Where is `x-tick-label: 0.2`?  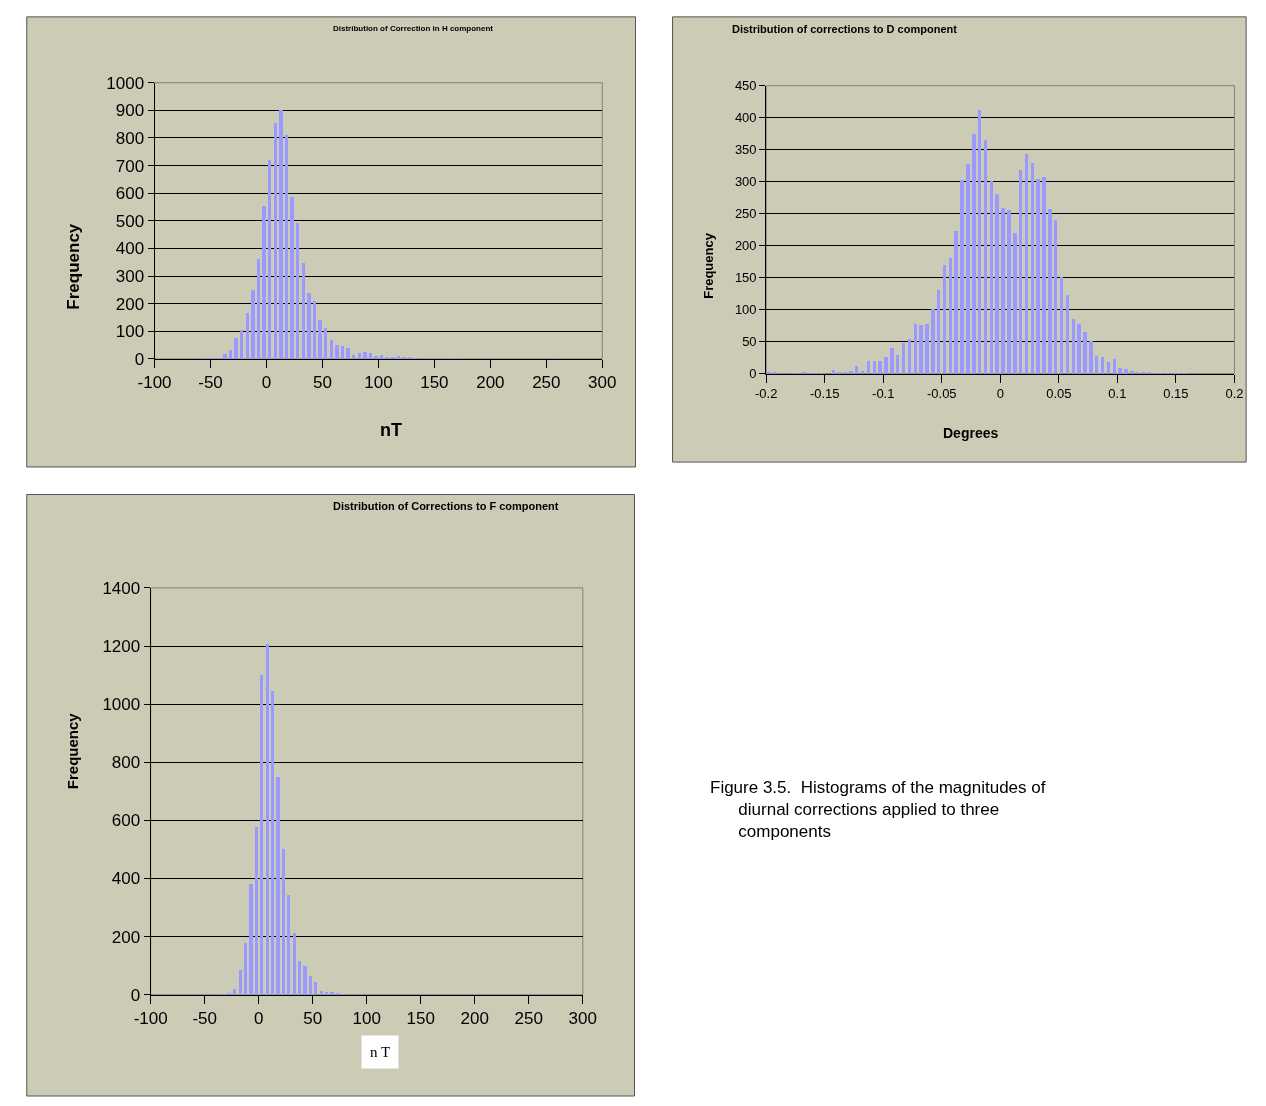
x-tick-label: 0.2 is located at coordinates (1234, 394).